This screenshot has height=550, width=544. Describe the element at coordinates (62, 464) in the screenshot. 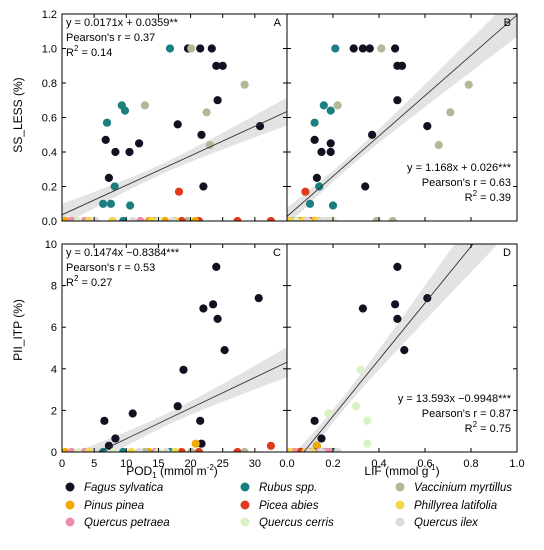

I see `x-tick-label: 0` at that location.